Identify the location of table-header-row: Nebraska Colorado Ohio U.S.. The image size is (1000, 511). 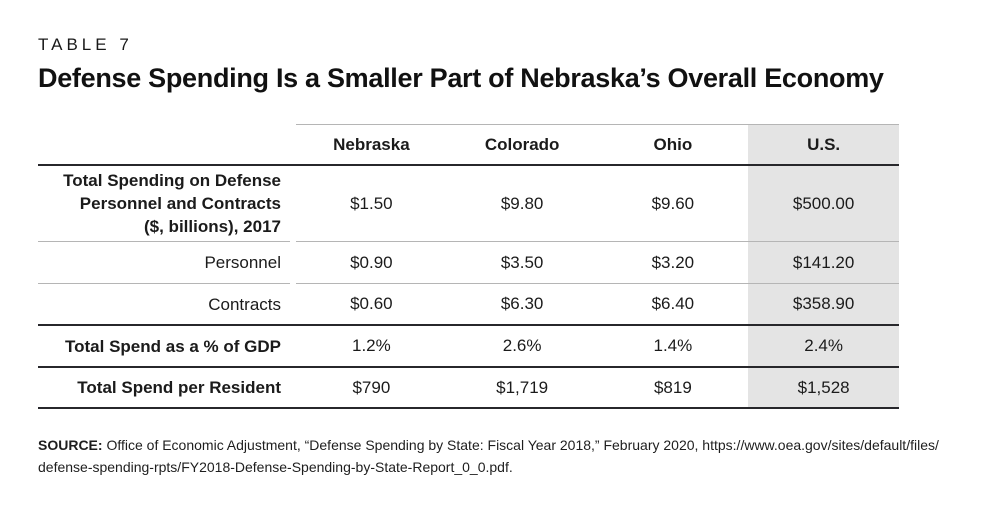
(468, 145).